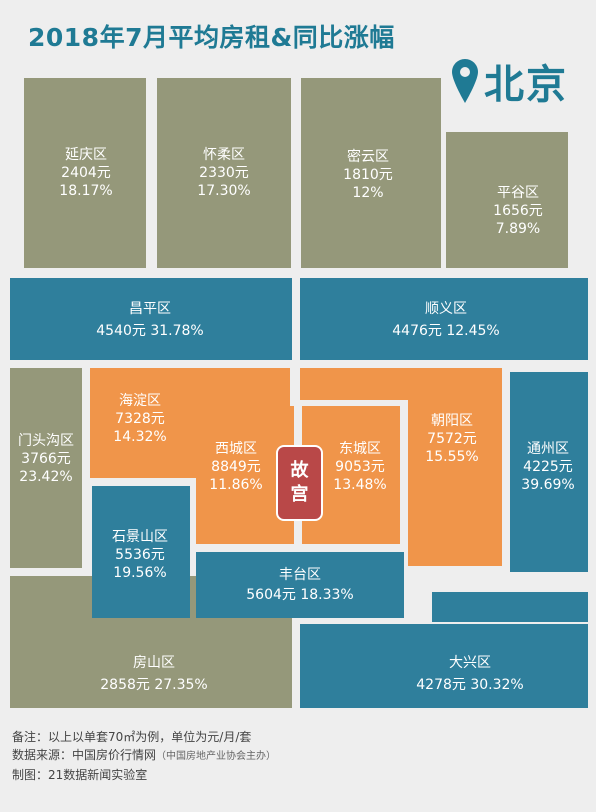 This screenshot has width=596, height=812. I want to click on label-dongcheng: 东城区 9053元 13.48%, so click(359, 467).